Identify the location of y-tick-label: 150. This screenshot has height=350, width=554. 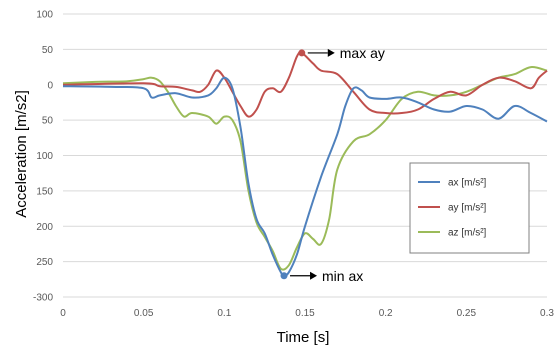
(44, 191).